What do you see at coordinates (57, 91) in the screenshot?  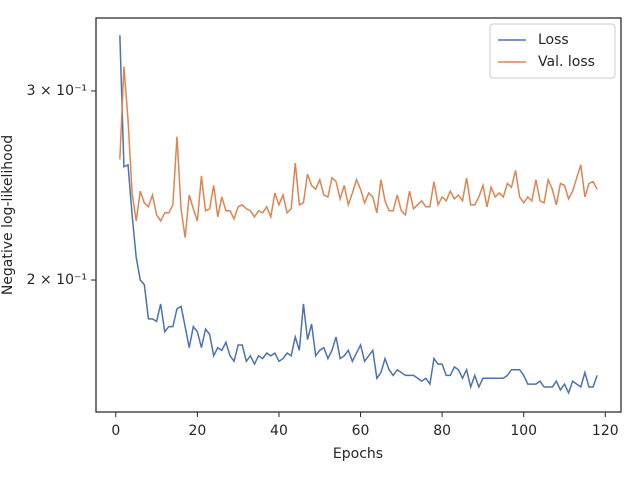 I see `y-tick-label: 3 × 10⁻¹` at bounding box center [57, 91].